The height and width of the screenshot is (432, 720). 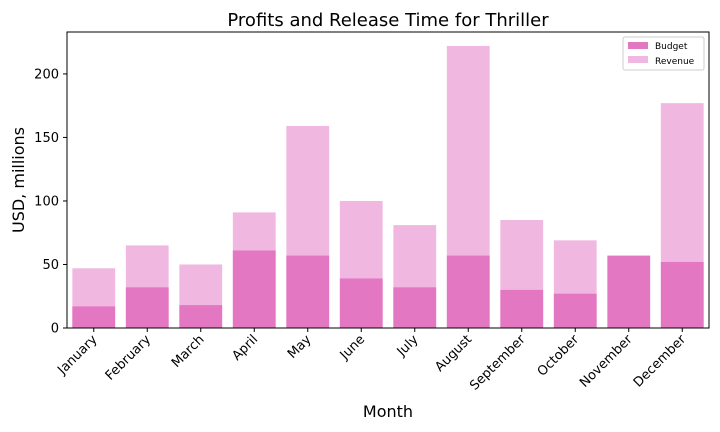 I want to click on legend-swatch-budget, so click(x=638, y=45).